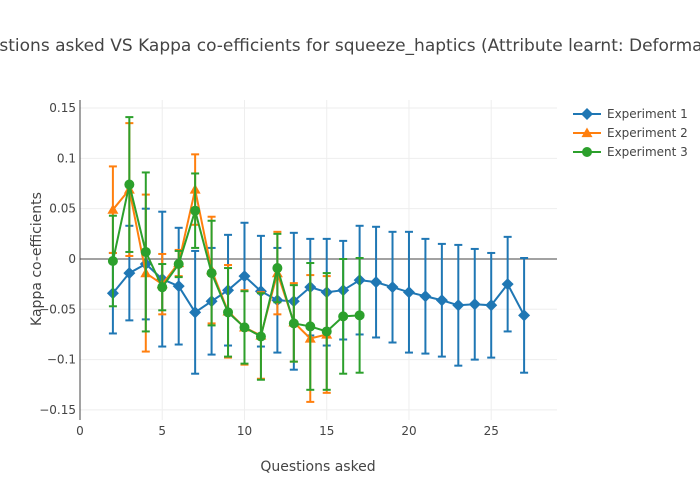 The height and width of the screenshot is (500, 700). Describe the element at coordinates (57, 309) in the screenshot. I see `y-tick-label: −0.05` at that location.